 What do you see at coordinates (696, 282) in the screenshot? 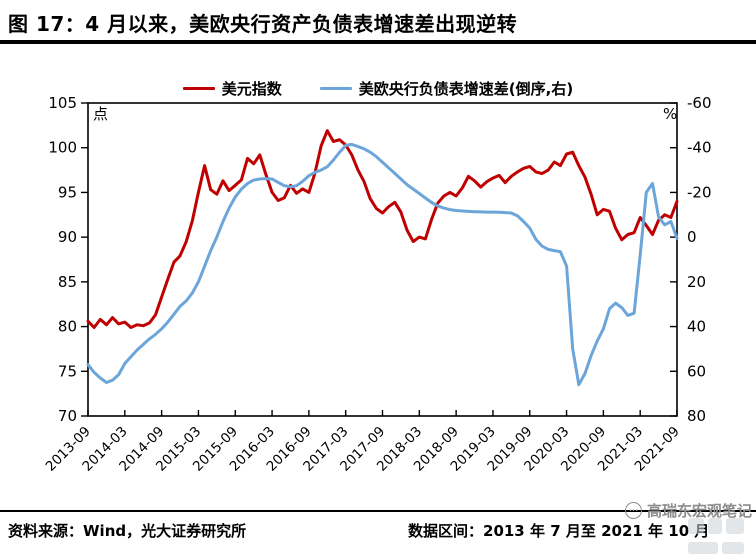
I see `y-right-tick-label: 20` at bounding box center [696, 282].